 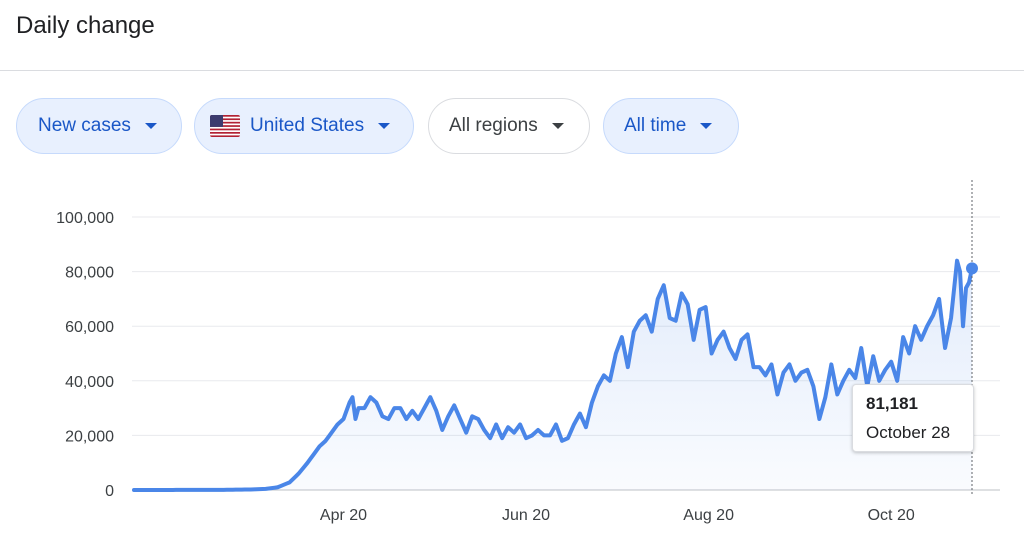 I want to click on hover-point, so click(x=972, y=268).